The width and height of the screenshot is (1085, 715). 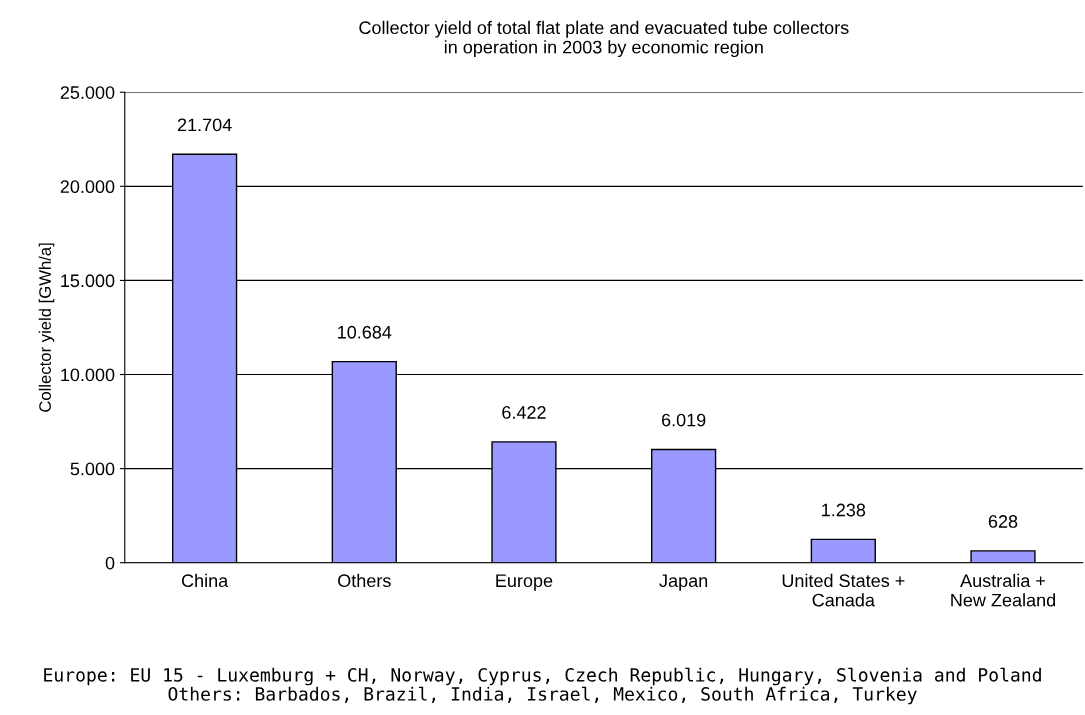 What do you see at coordinates (844, 510) in the screenshot?
I see `data-label: 1.238` at bounding box center [844, 510].